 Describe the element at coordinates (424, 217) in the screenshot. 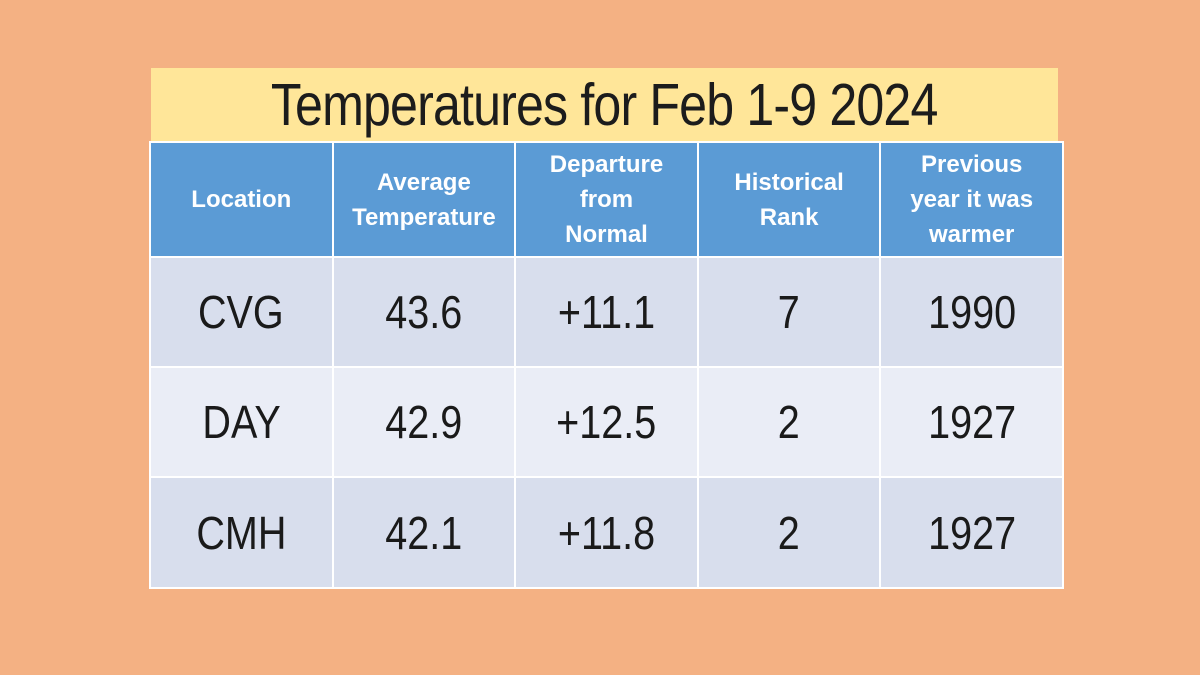

I see `header-line: Temperature` at that location.